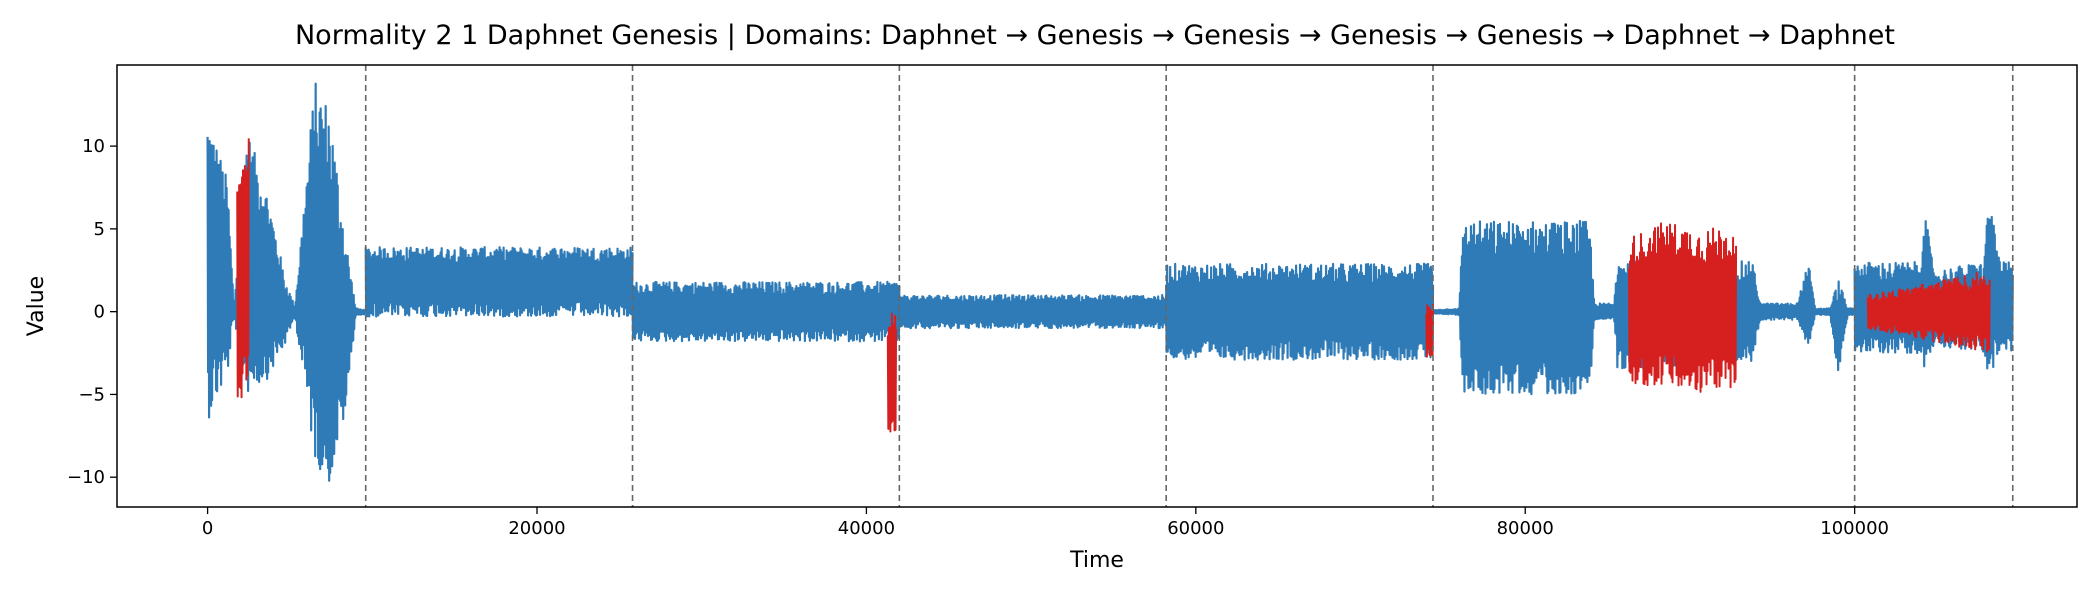  Describe the element at coordinates (866, 528) in the screenshot. I see `x-tick-label: 40000` at that location.